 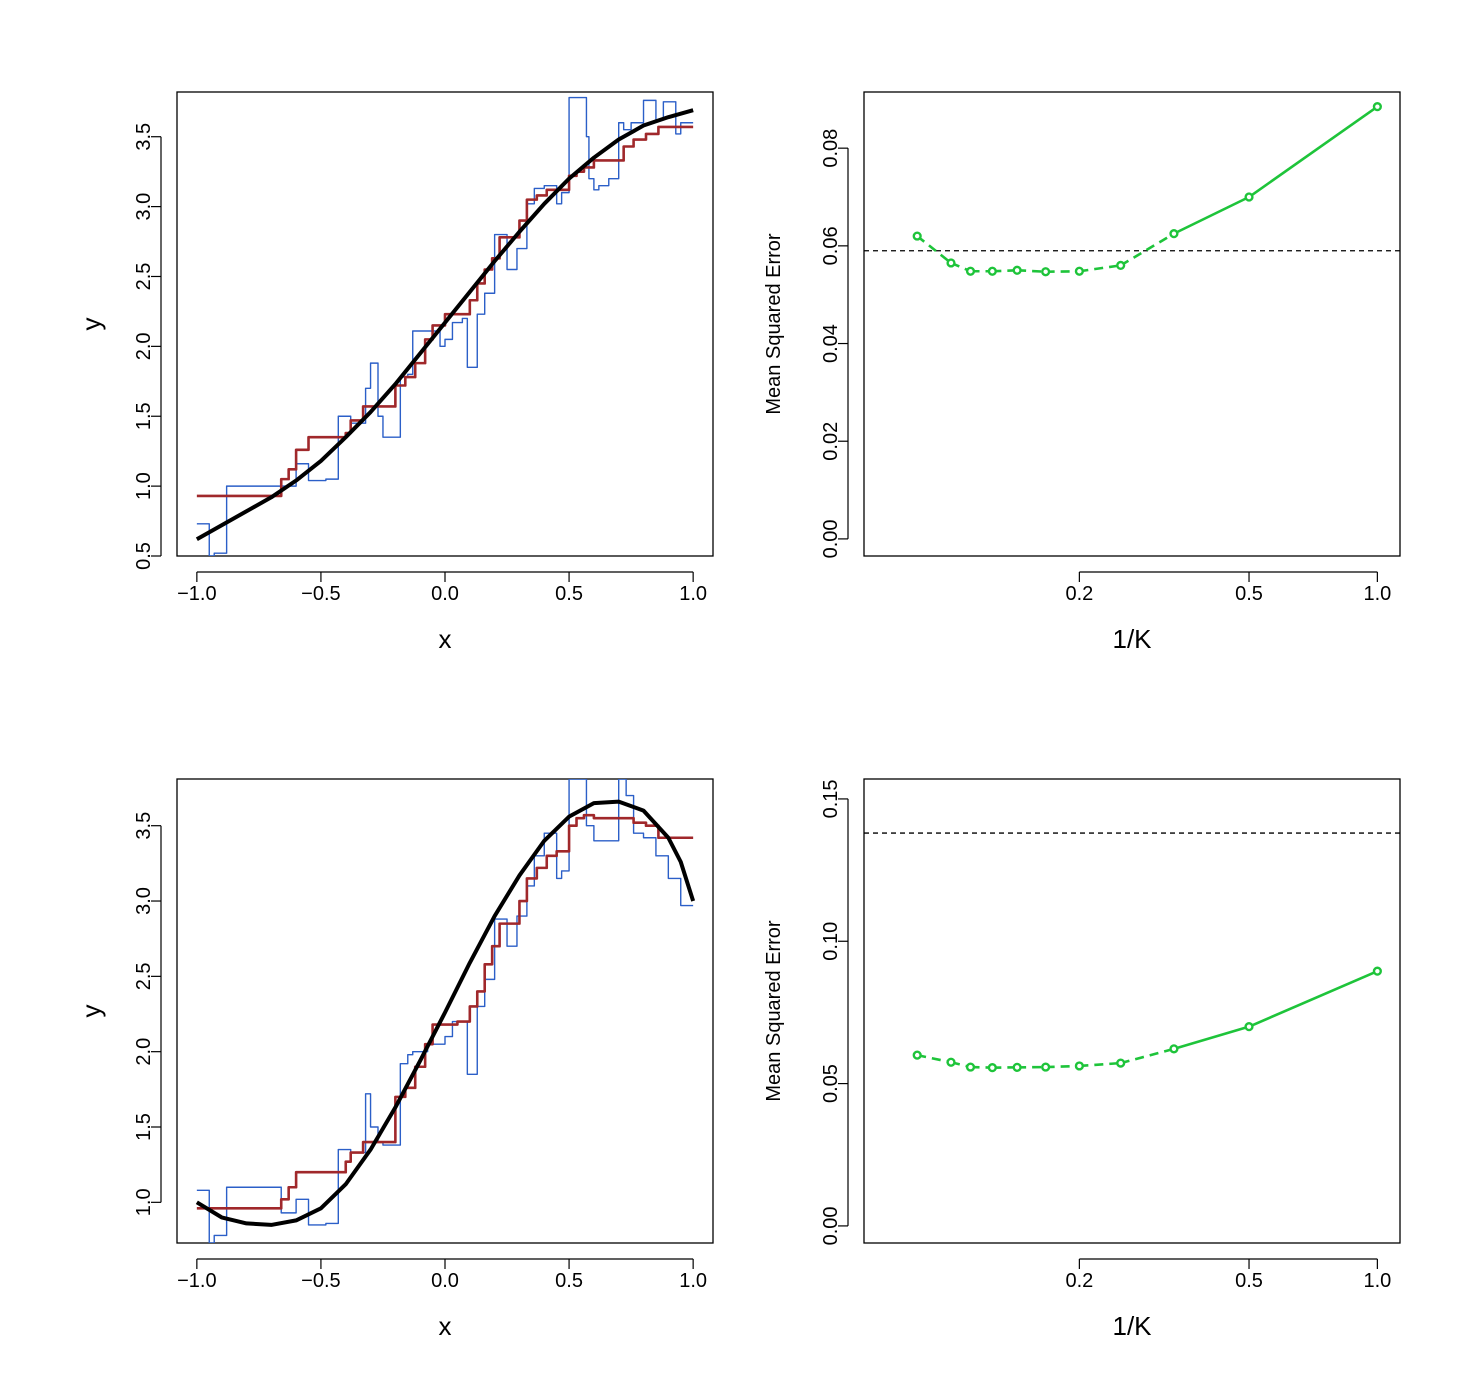 I want to click on y-tick-label: 0.15, so click(x=831, y=798).